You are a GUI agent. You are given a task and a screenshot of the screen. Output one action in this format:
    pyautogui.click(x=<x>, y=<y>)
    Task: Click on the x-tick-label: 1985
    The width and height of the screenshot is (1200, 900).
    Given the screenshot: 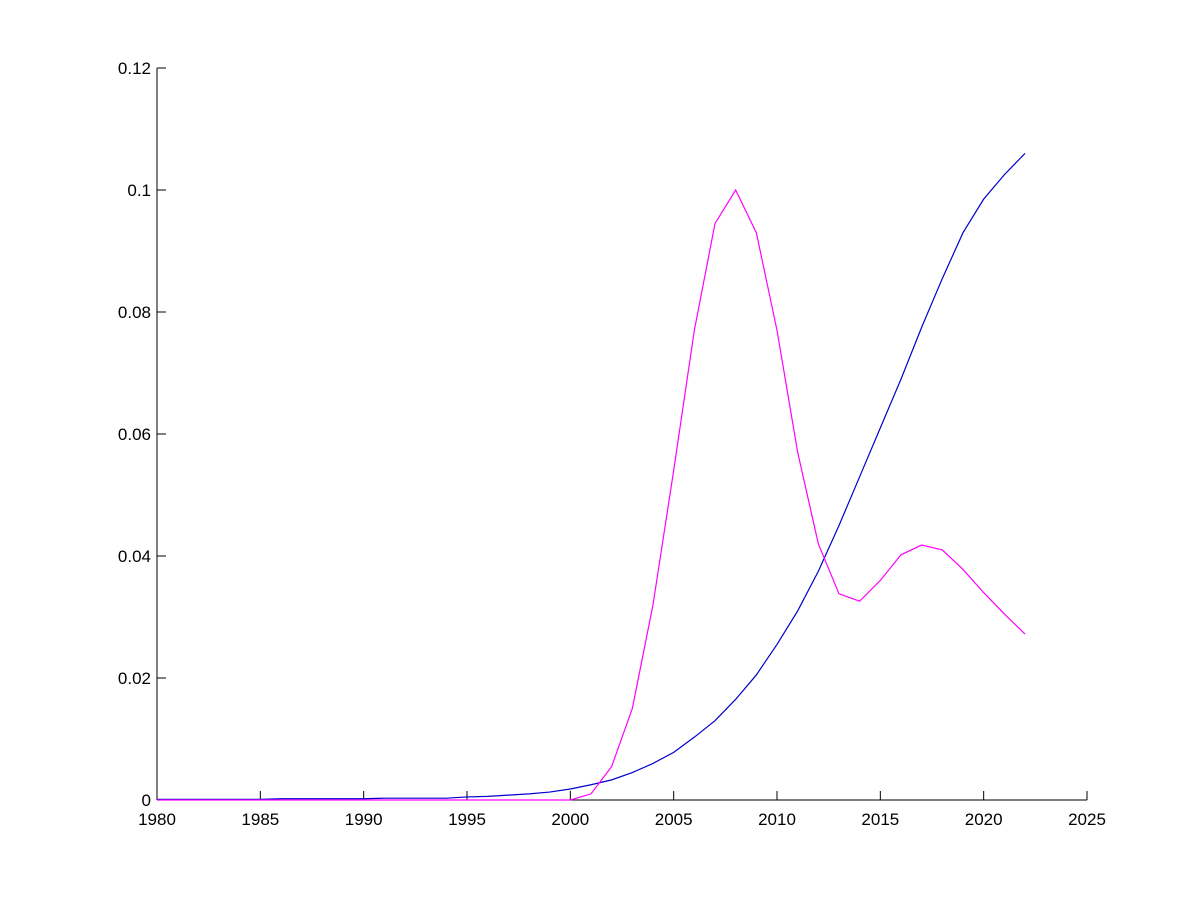 What is the action you would take?
    pyautogui.click(x=260, y=819)
    